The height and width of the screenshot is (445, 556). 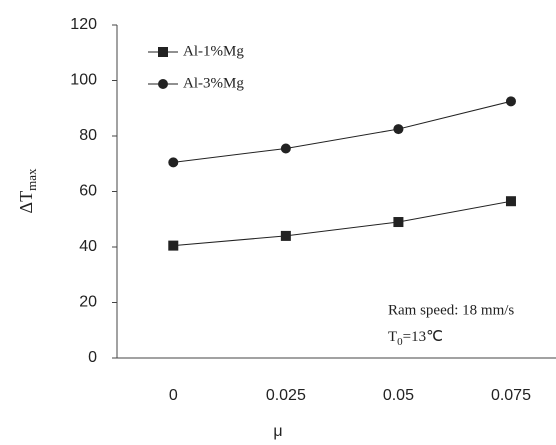 I want to click on annotation: T0=13℃, so click(x=415, y=338).